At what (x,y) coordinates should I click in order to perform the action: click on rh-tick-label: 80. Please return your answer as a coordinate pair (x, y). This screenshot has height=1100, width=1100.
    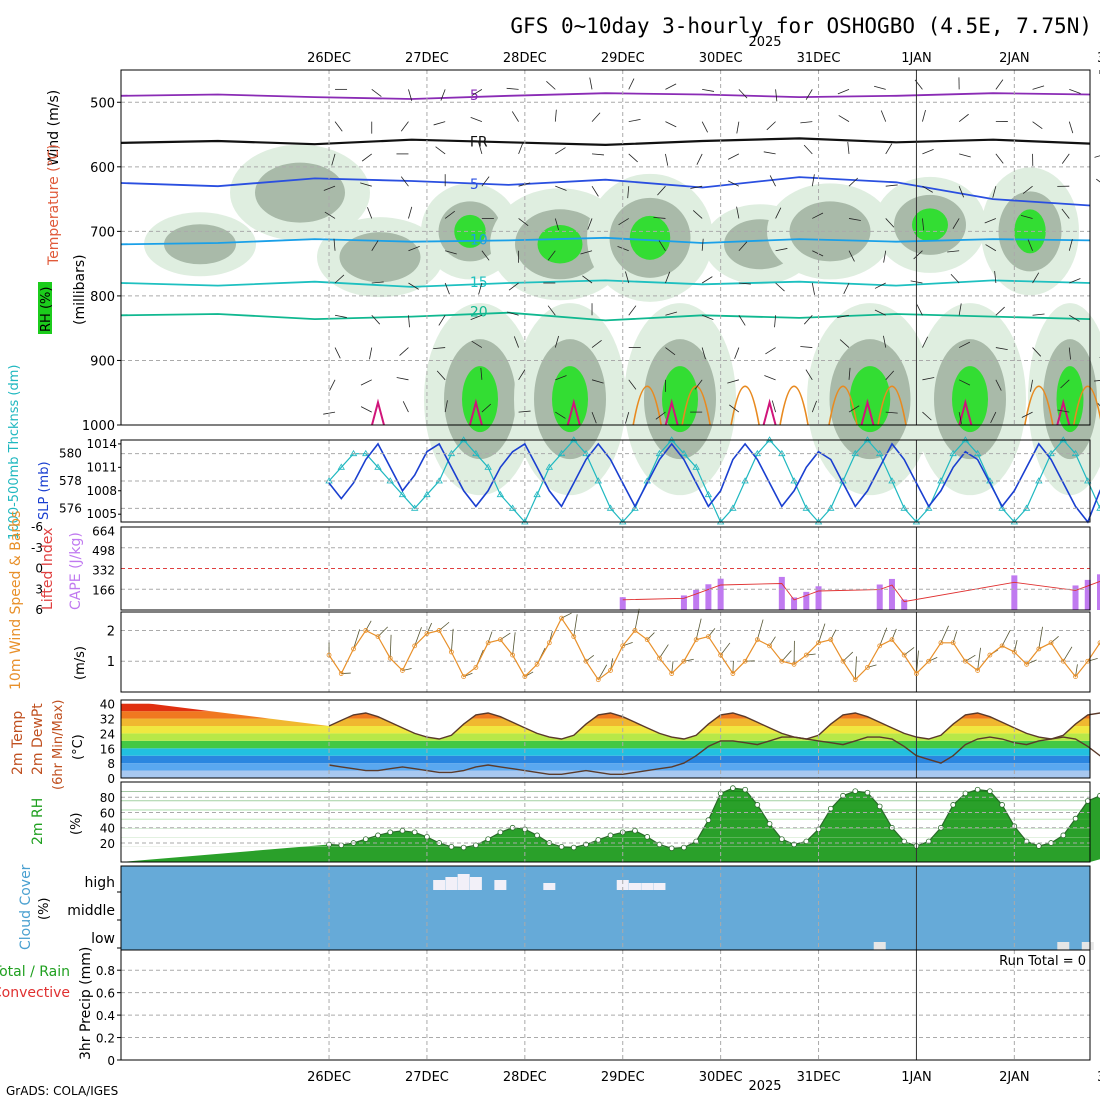
    Looking at the image, I should click on (107, 798).